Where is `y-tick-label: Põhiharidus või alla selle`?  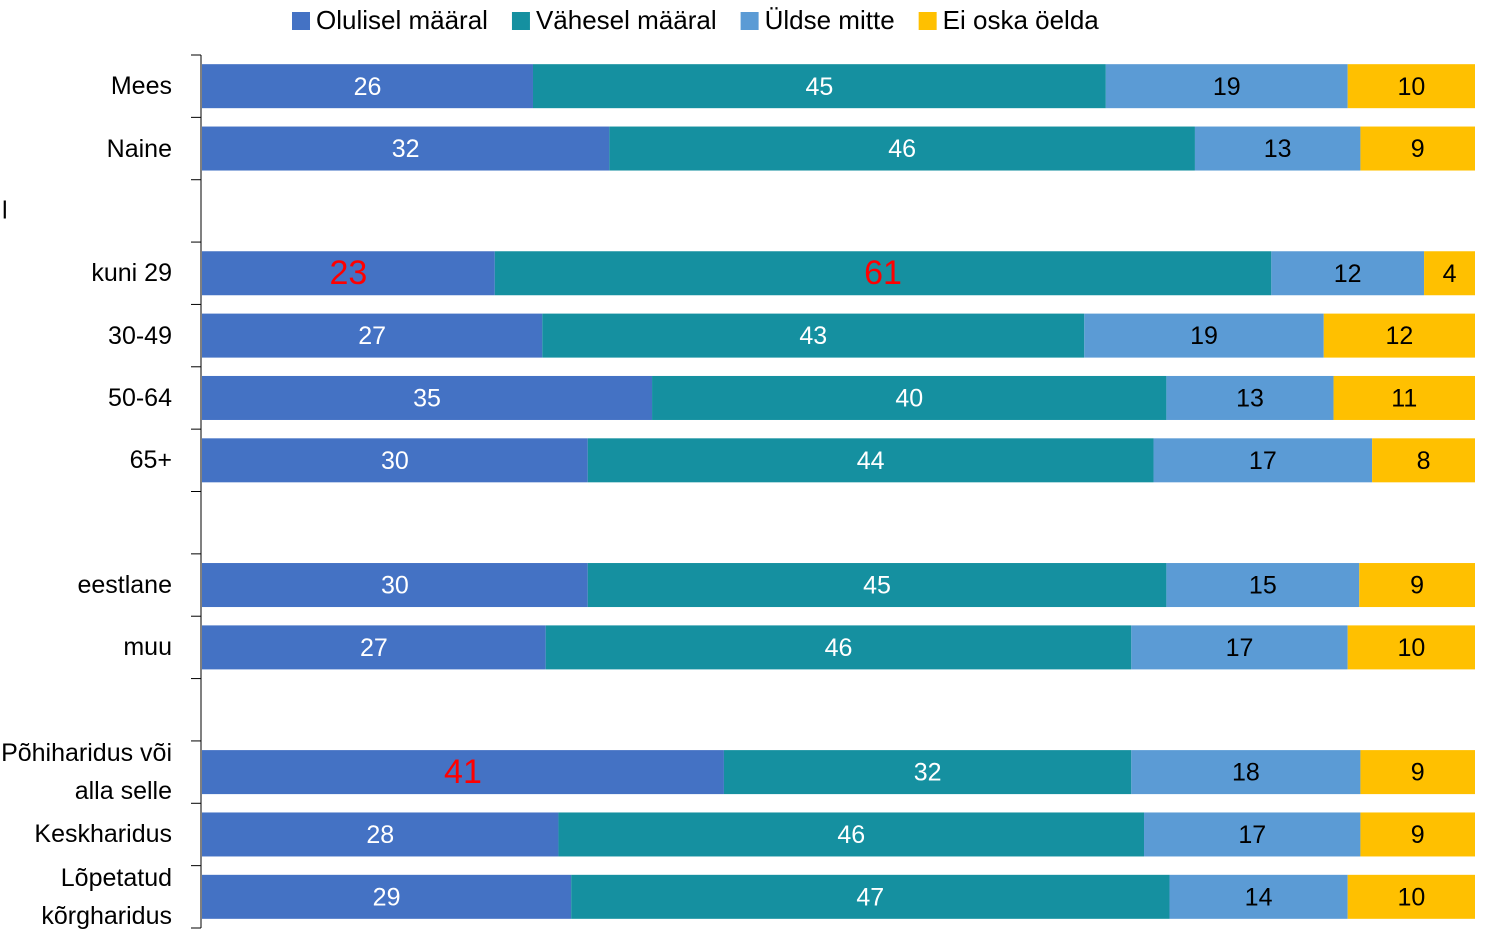 y-tick-label: Põhiharidus või alla selle is located at coordinates (86, 772).